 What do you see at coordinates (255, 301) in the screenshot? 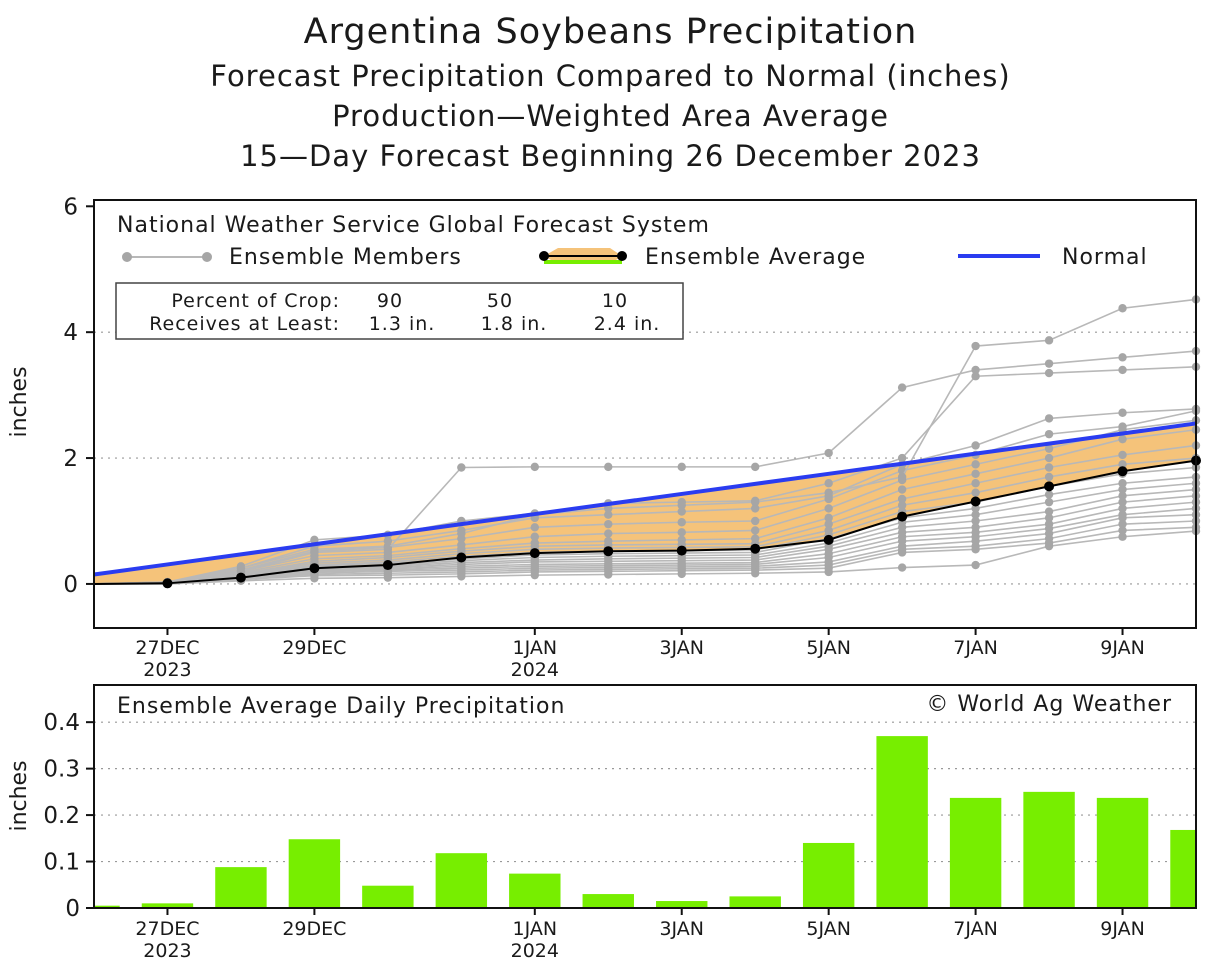
I see `crop-row1-label: Percent of Crop:` at bounding box center [255, 301].